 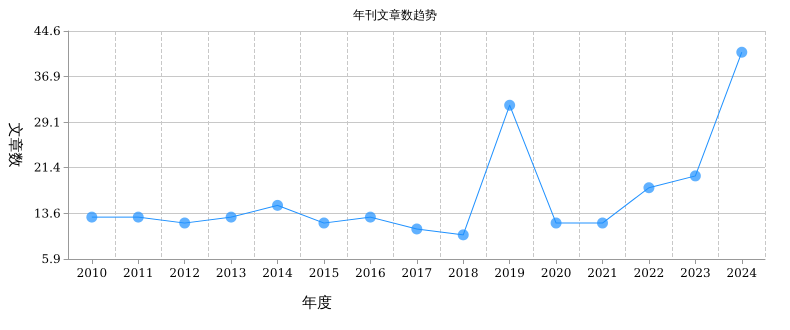 I want to click on y-axis-title: 文章数, so click(x=15, y=145).